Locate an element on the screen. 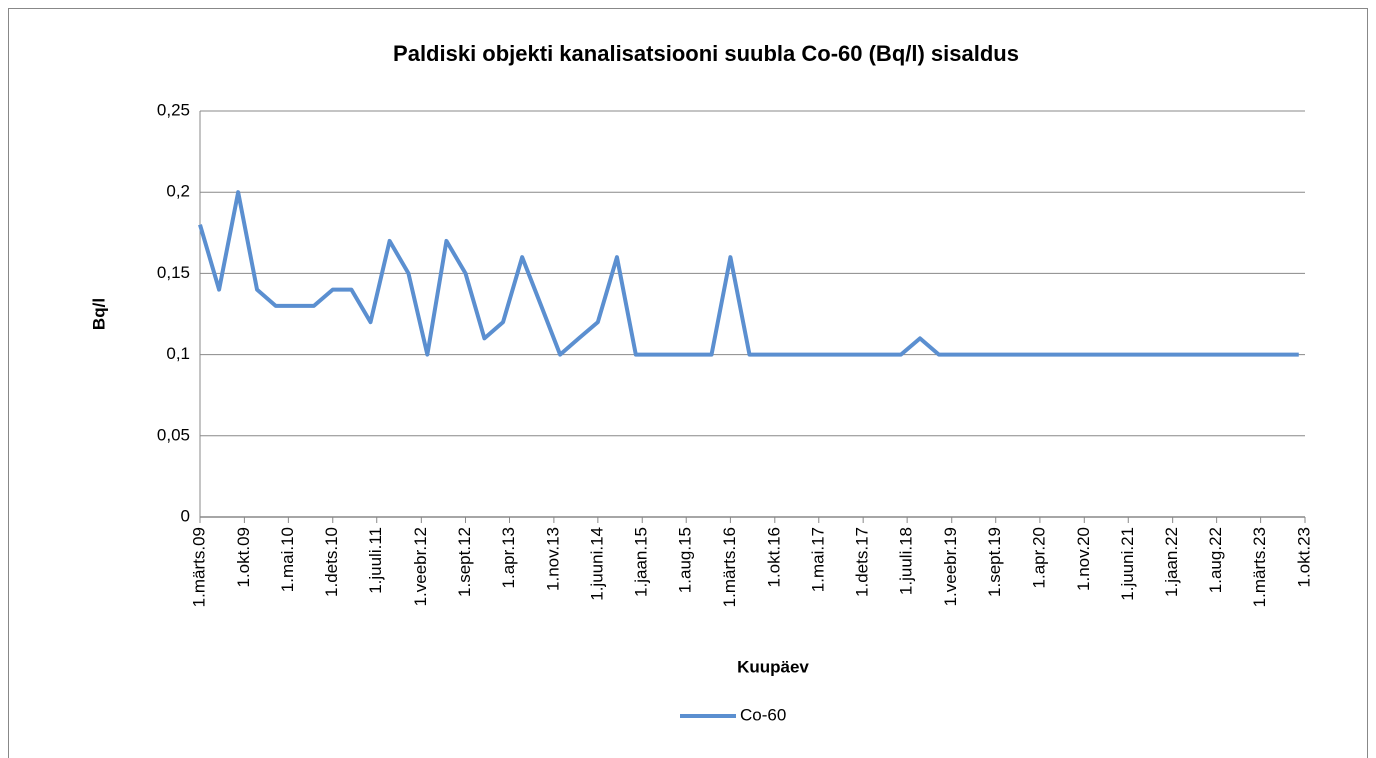 The width and height of the screenshot is (1376, 758). x-tick-label: 1.sept.19 is located at coordinates (994, 562).